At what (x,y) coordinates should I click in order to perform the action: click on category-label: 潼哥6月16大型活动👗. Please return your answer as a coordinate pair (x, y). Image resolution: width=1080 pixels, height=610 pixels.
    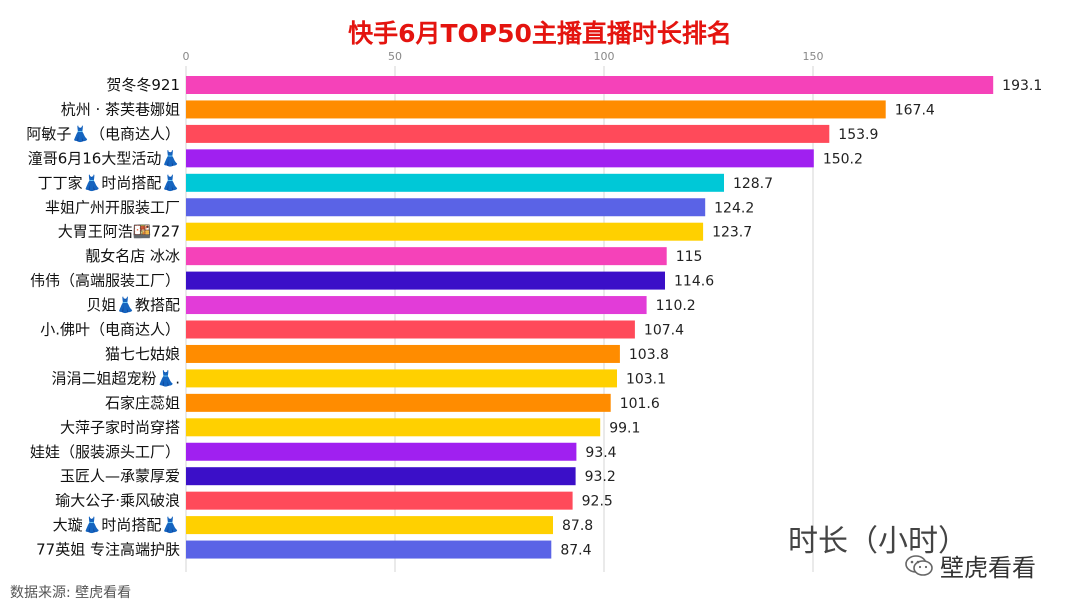
    Looking at the image, I should click on (104, 158).